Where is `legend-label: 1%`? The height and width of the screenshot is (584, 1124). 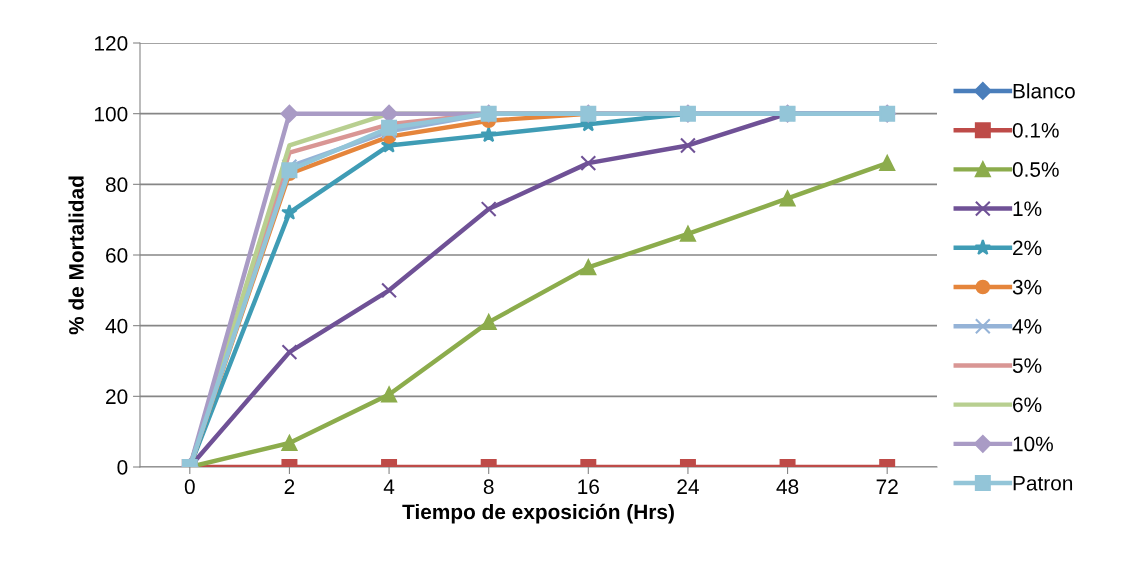
legend-label: 1% is located at coordinates (1027, 209).